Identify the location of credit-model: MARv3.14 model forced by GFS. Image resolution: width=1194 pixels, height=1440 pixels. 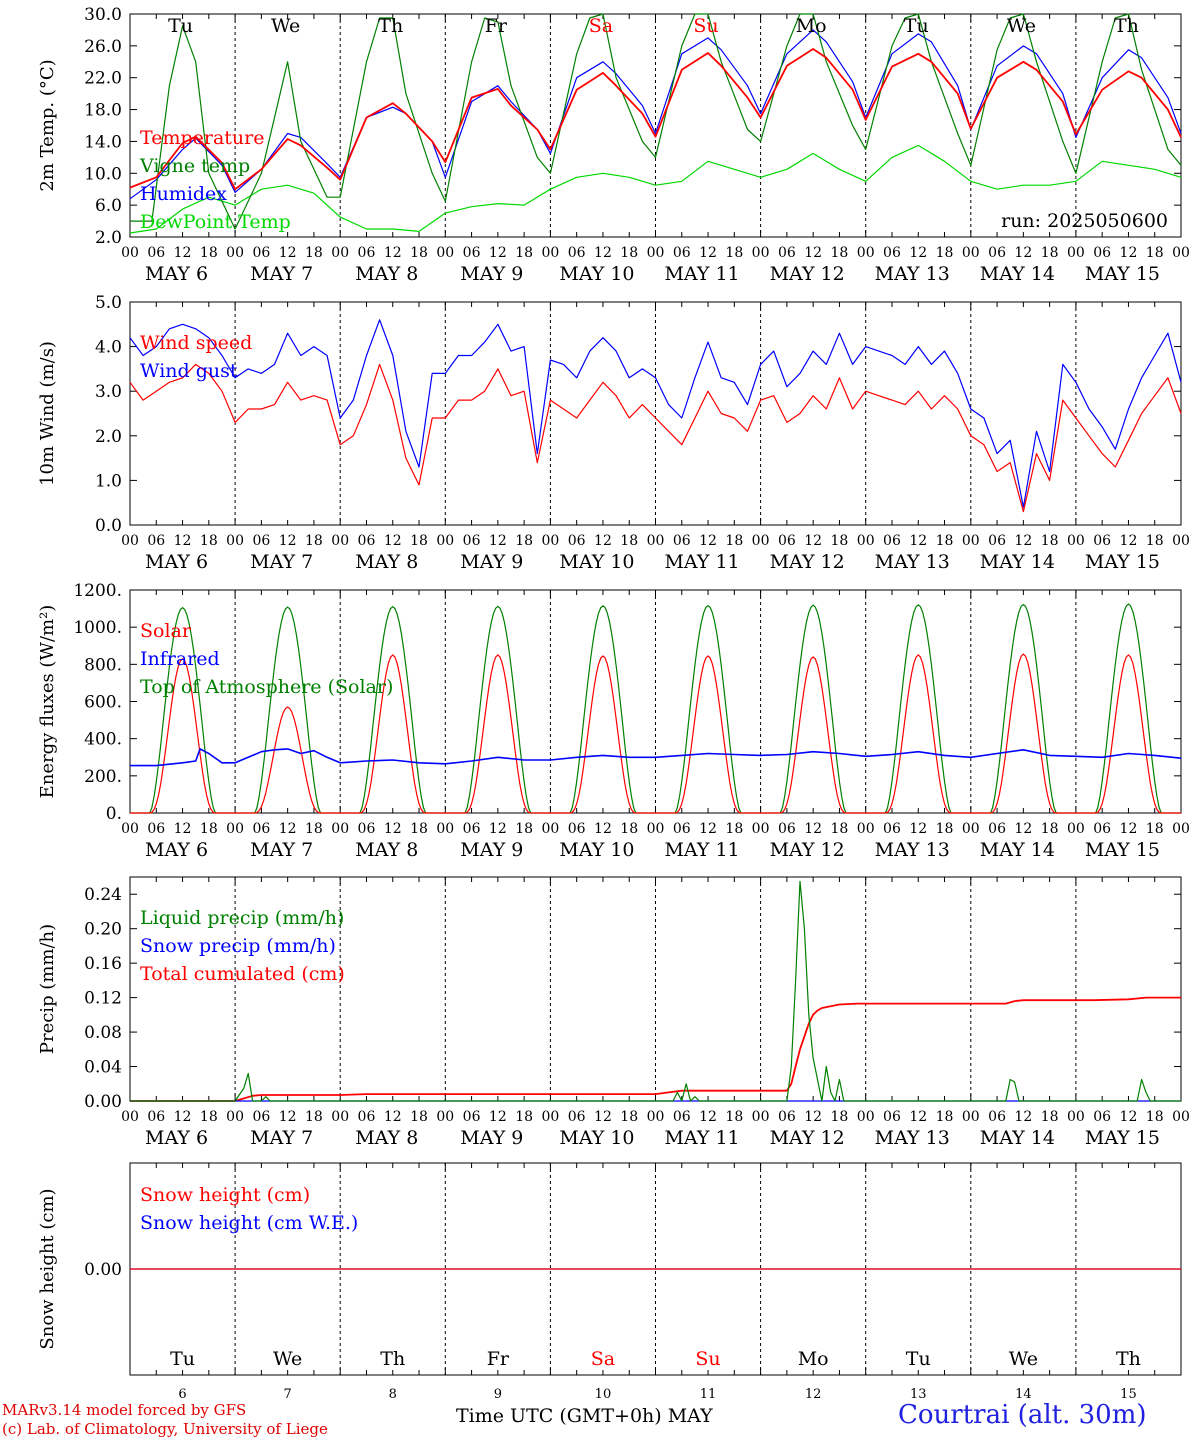
(124, 1410).